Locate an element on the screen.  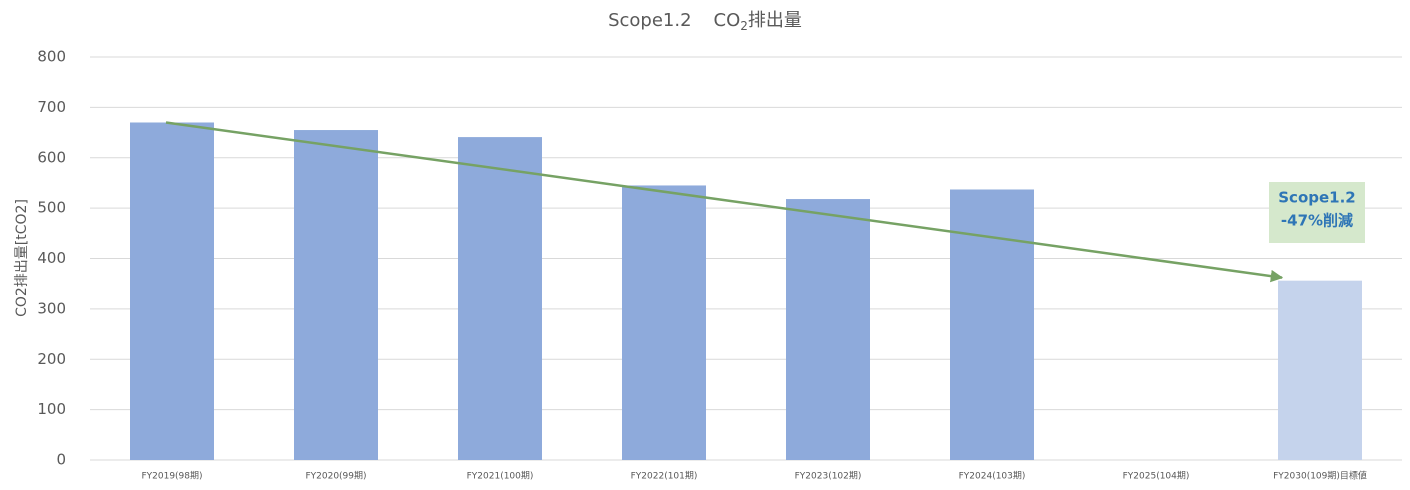
title-part: 2 is located at coordinates (744, 26).